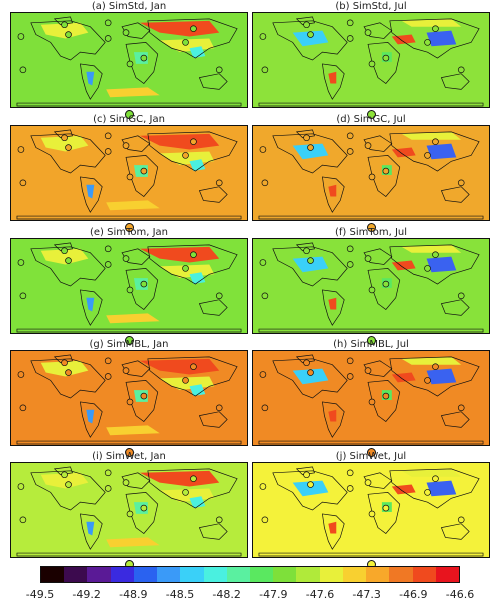  What do you see at coordinates (226, 594) in the screenshot?
I see `colorbar-tick-label: -48.2` at bounding box center [226, 594].